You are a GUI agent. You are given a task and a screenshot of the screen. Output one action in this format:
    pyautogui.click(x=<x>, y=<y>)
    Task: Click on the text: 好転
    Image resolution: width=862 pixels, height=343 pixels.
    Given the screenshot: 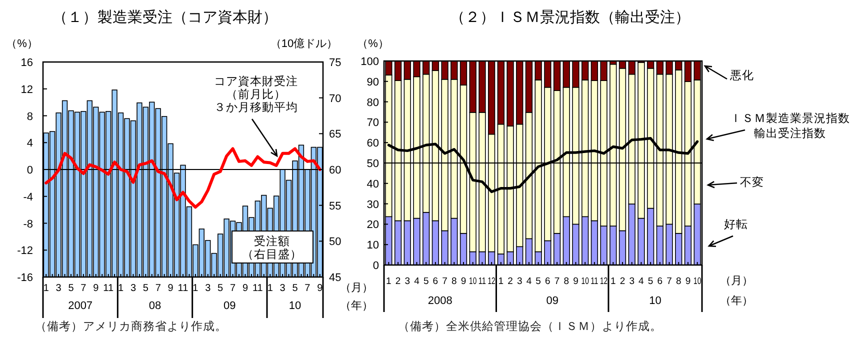 What is the action you would take?
    pyautogui.click(x=736, y=224)
    